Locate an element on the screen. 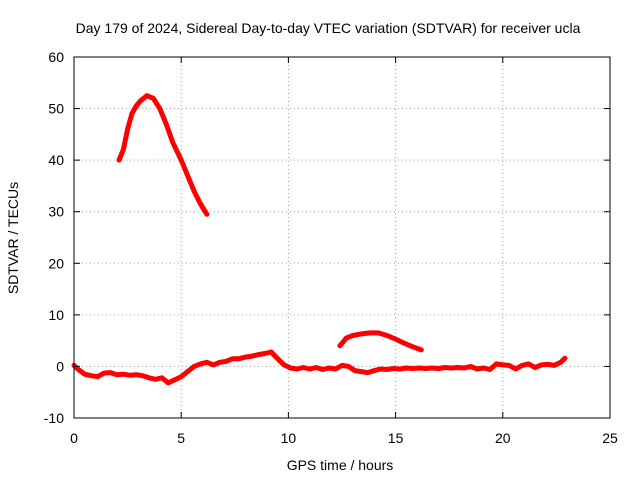 This screenshot has width=640, height=480. series-high-arc is located at coordinates (163, 155).